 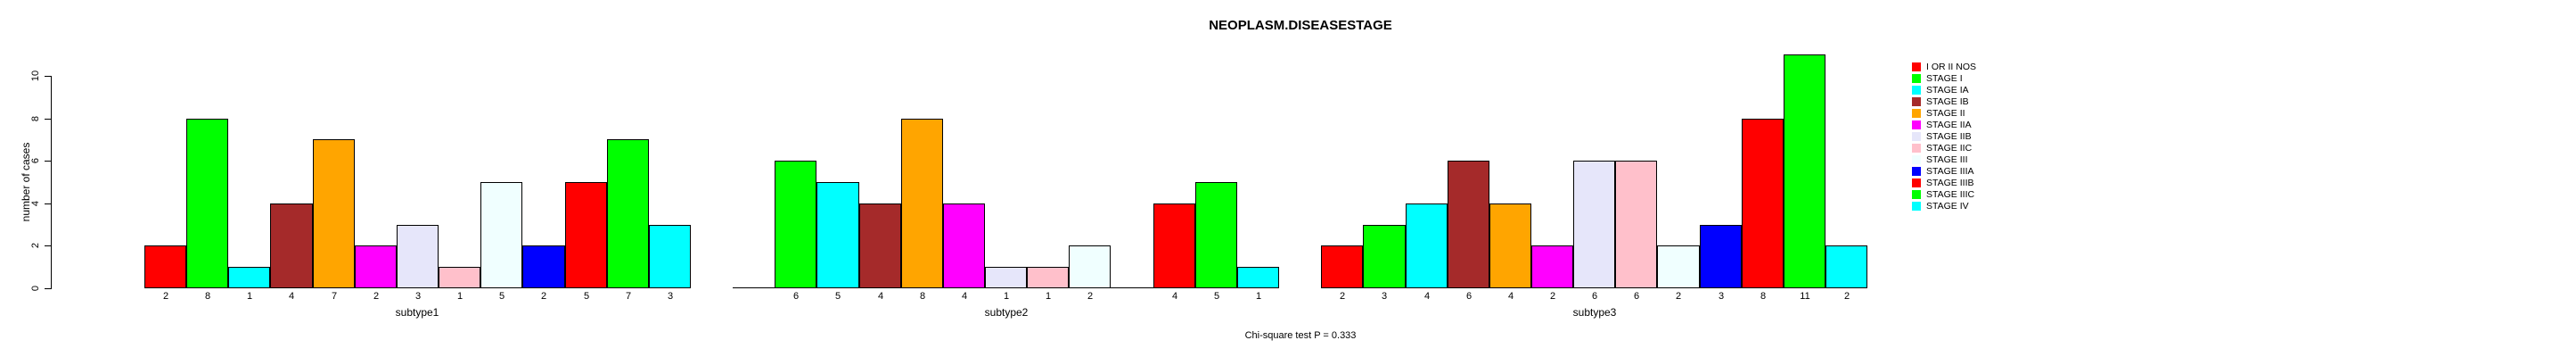 What do you see at coordinates (334, 296) in the screenshot?
I see `bar-value-label: 7` at bounding box center [334, 296].